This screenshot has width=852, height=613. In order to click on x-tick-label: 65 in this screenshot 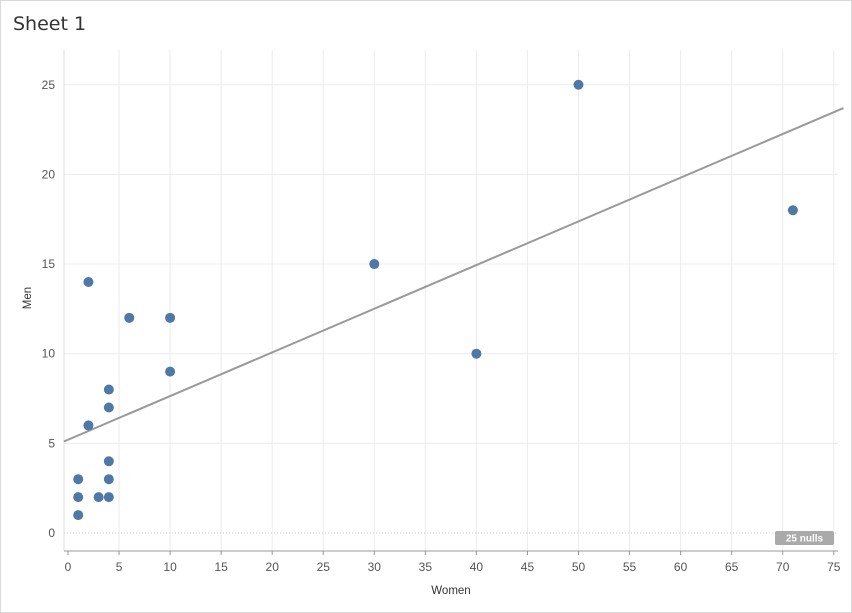, I will do `click(732, 567)`.